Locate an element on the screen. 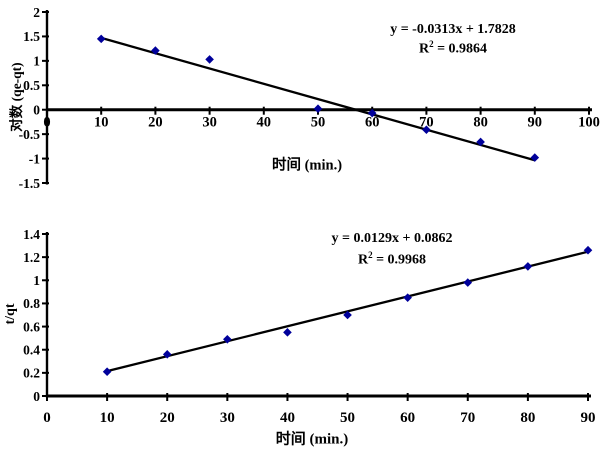 The width and height of the screenshot is (600, 459). y-tick-label: 1.5 is located at coordinates (31, 36).